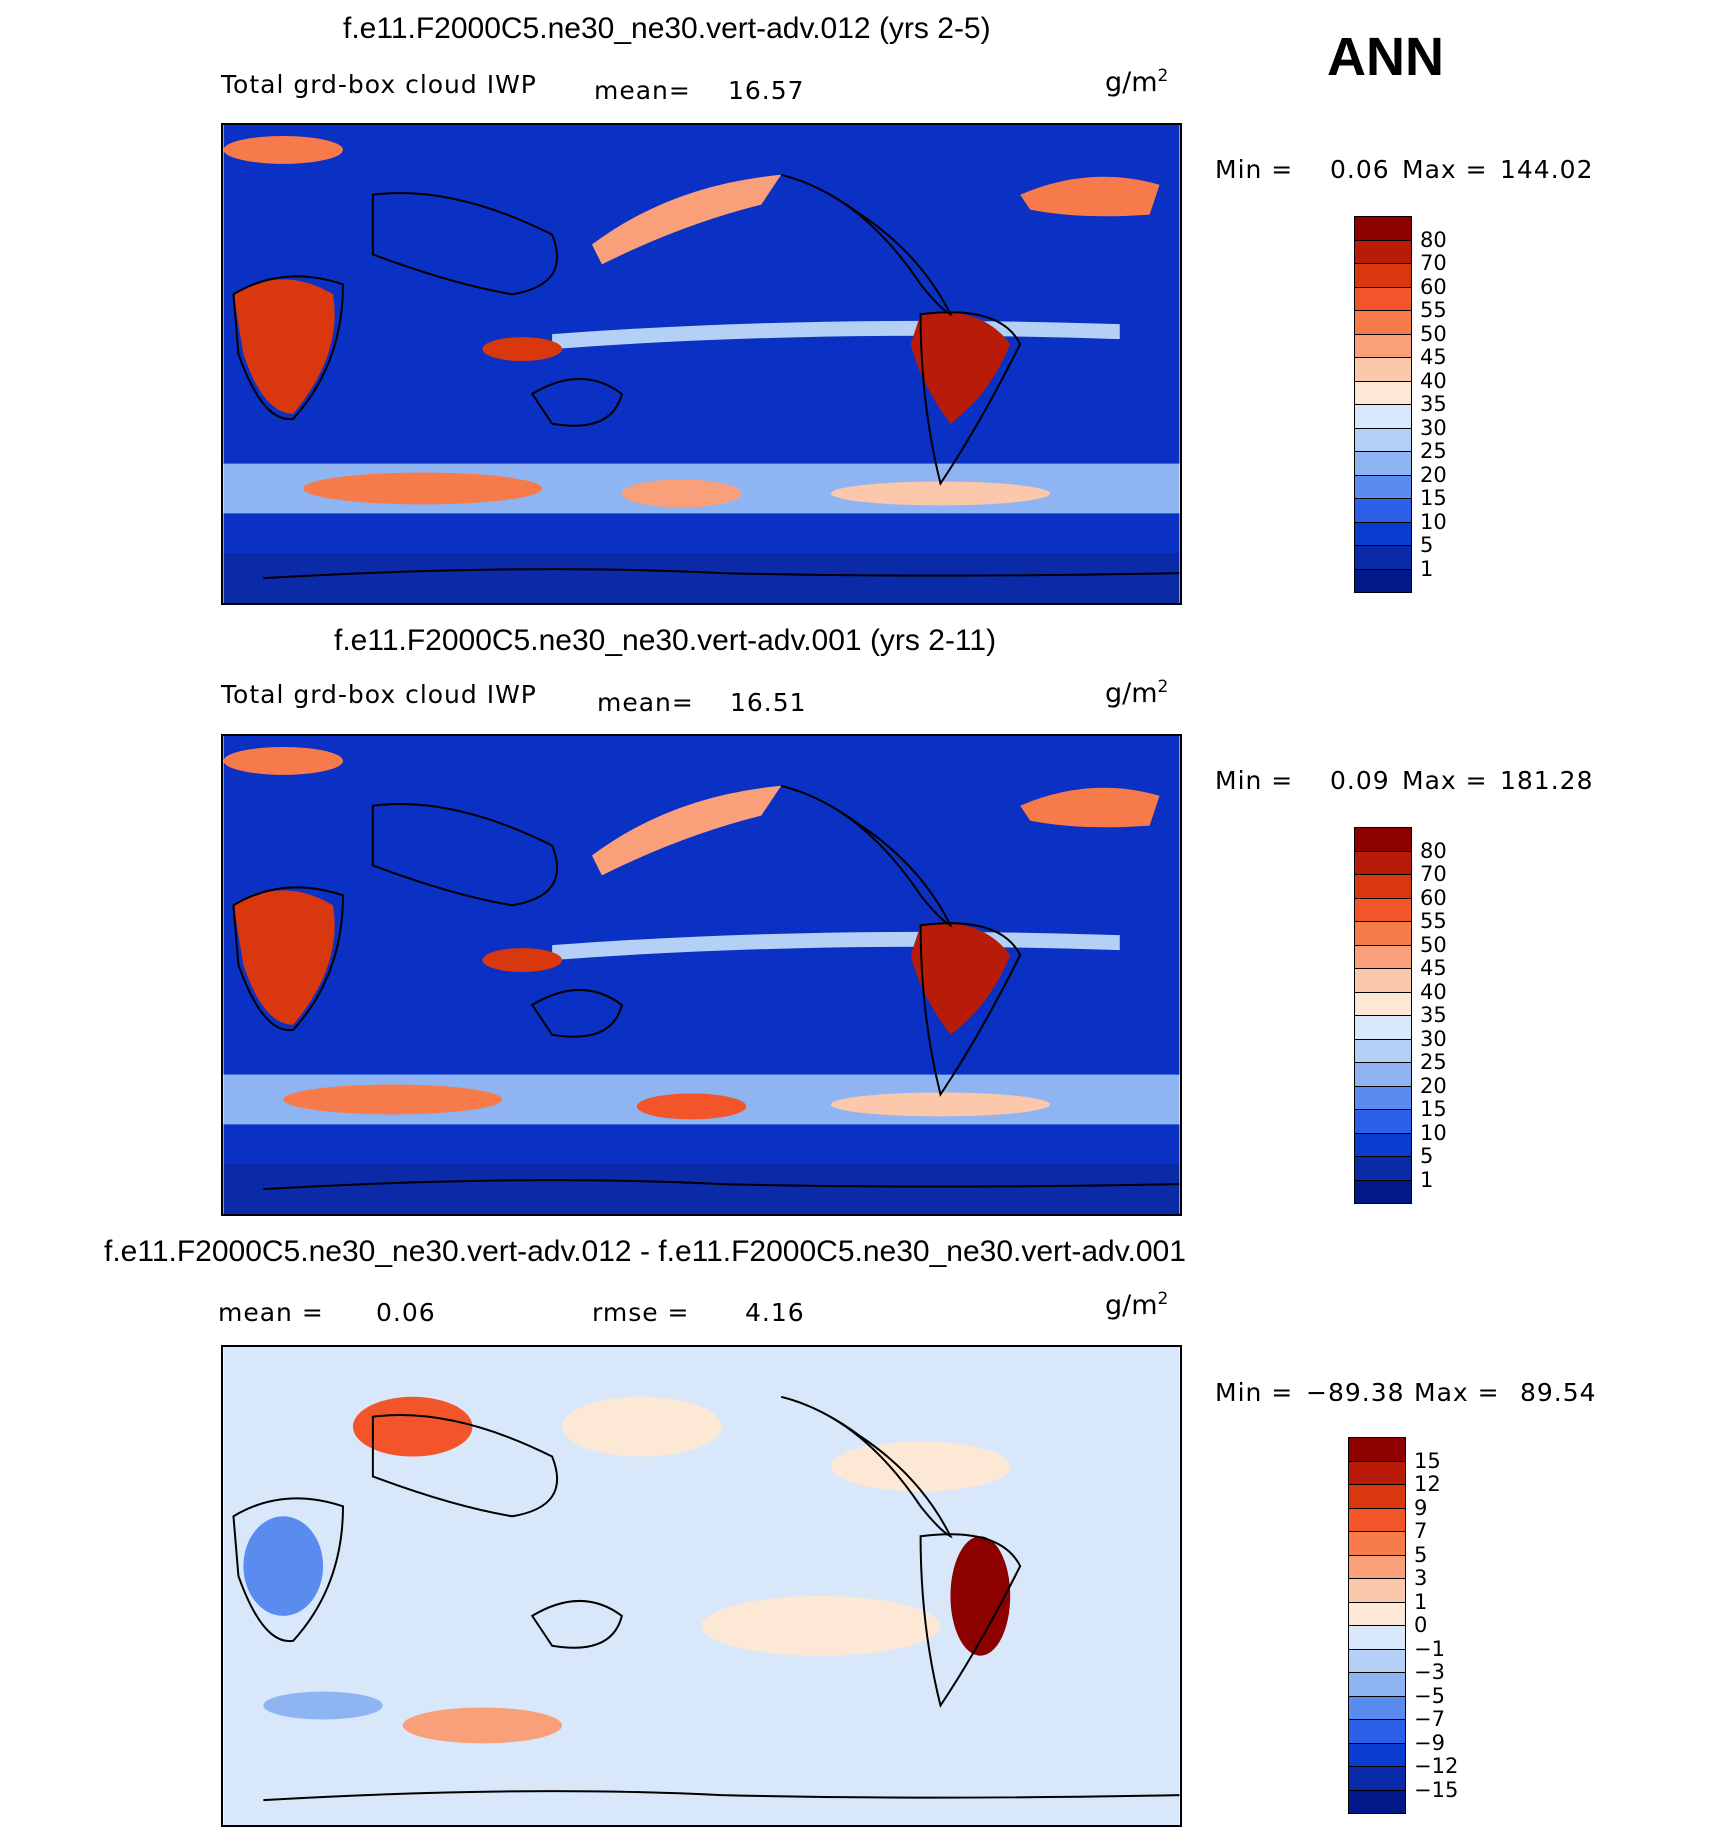 The height and width of the screenshot is (1841, 1710). I want to click on colorbar-level-label: −9, so click(1429, 1742).